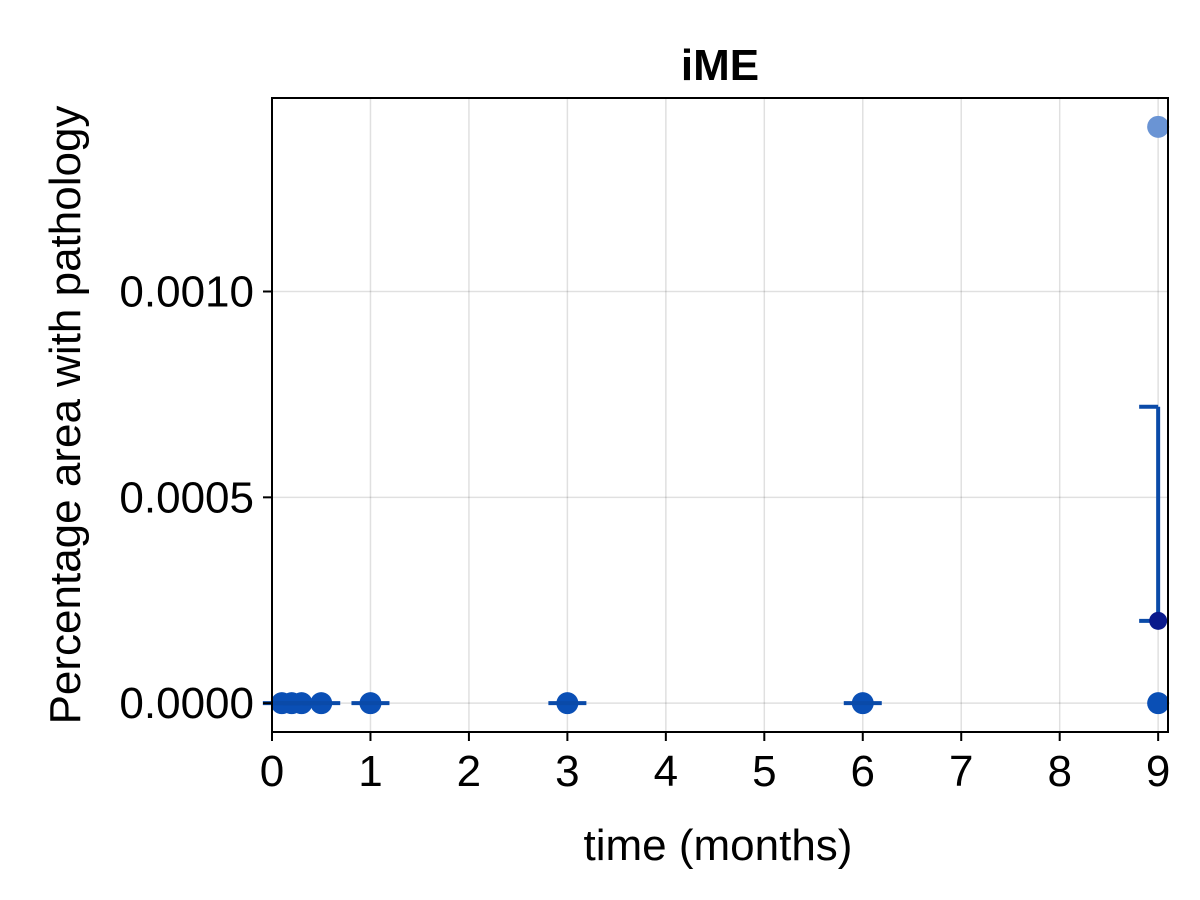 The height and width of the screenshot is (900, 1200). What do you see at coordinates (764, 771) in the screenshot?
I see `x-tick-label: 5` at bounding box center [764, 771].